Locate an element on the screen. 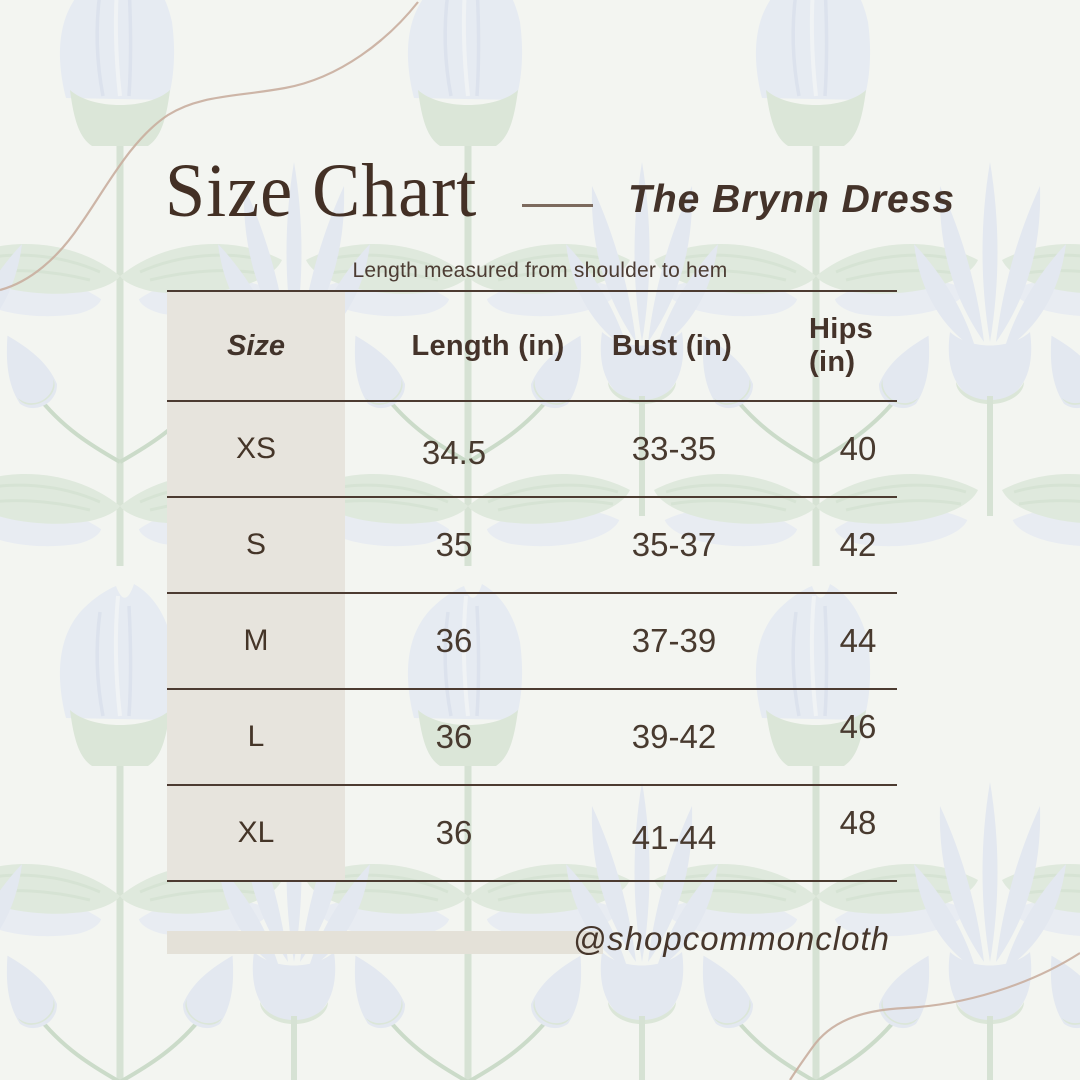 The width and height of the screenshot is (1080, 1080). size-label: M is located at coordinates (256, 641).